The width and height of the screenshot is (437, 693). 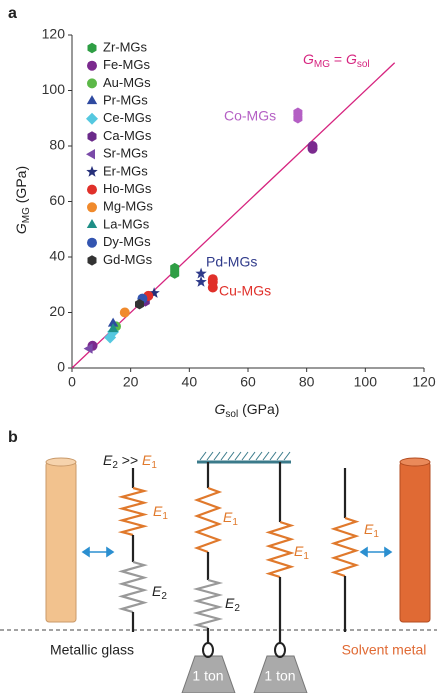 I want to click on solvent-metal-rod, so click(x=415, y=542).